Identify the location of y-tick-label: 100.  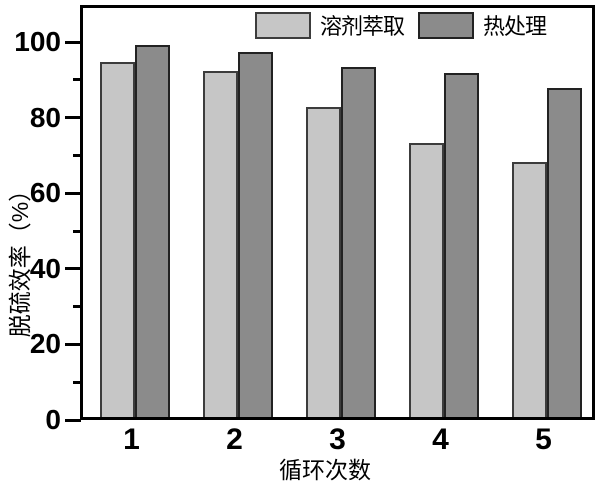
(37, 41).